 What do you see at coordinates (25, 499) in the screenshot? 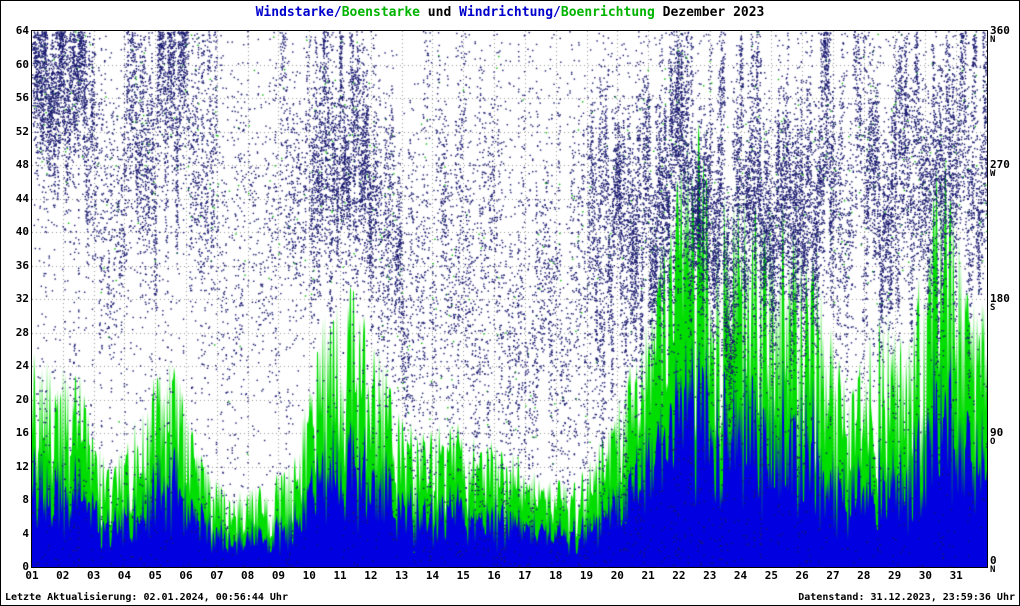
I see `y-axis-label-left: 8` at bounding box center [25, 499].